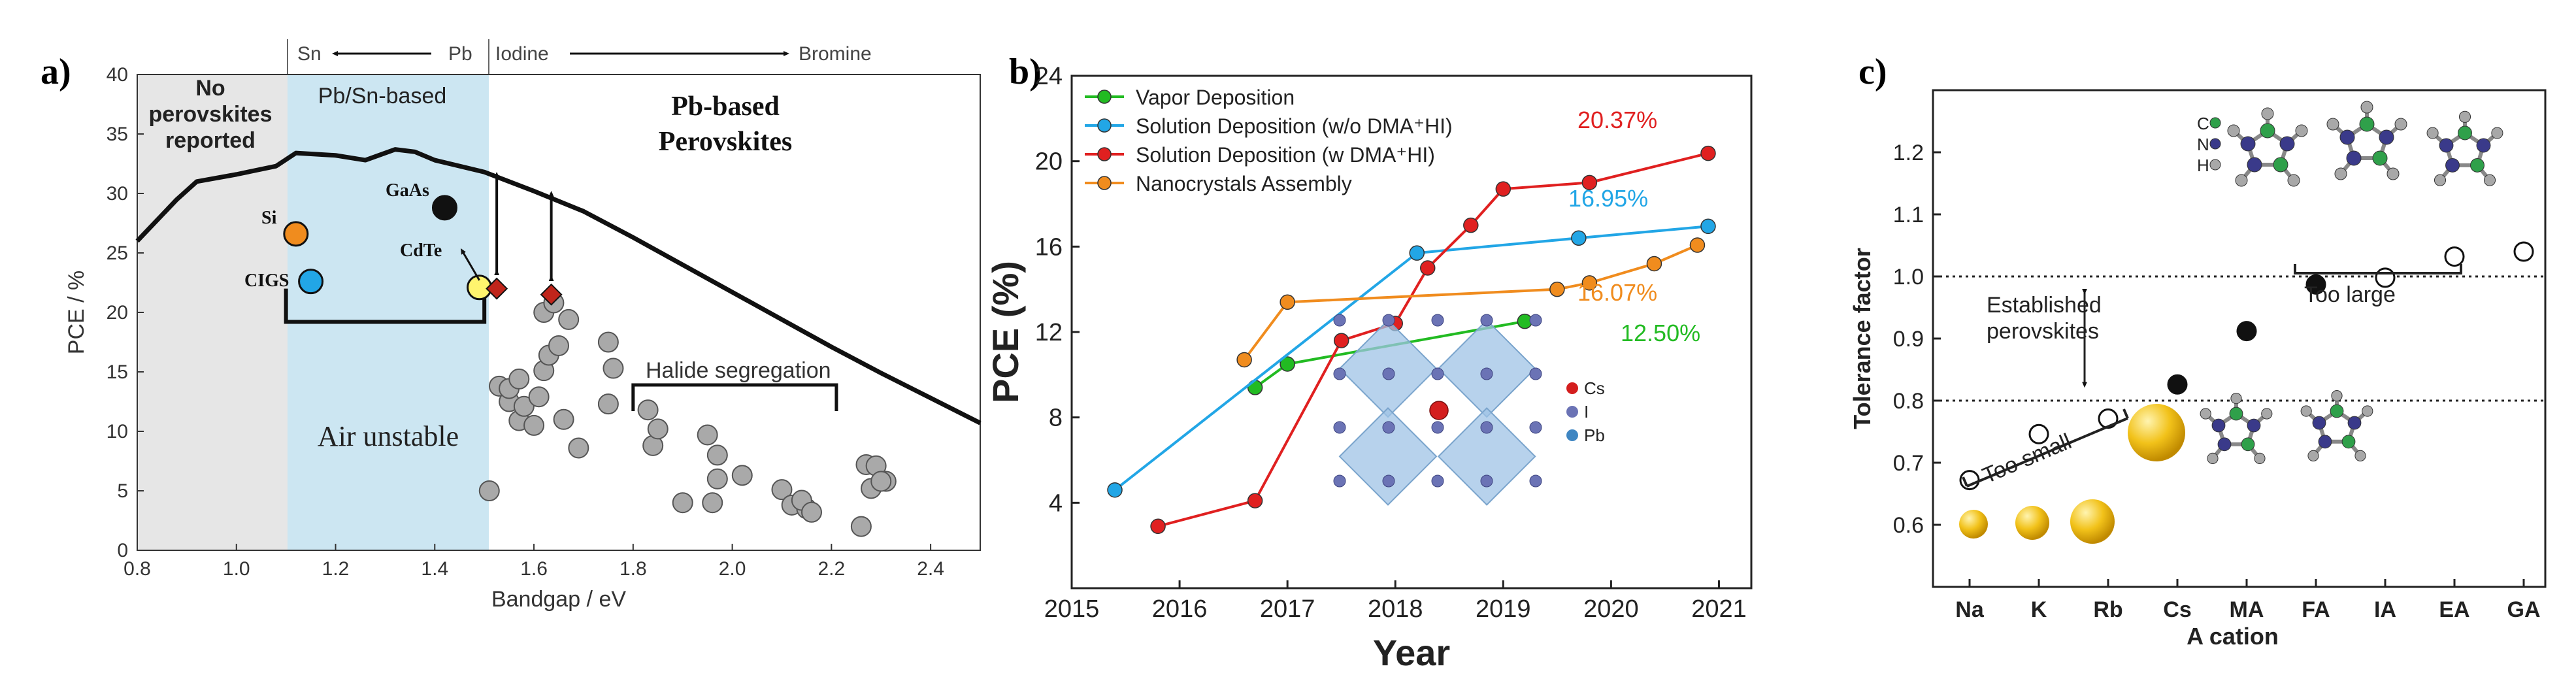  I want to click on x-tick-label: 1.2, so click(336, 569).